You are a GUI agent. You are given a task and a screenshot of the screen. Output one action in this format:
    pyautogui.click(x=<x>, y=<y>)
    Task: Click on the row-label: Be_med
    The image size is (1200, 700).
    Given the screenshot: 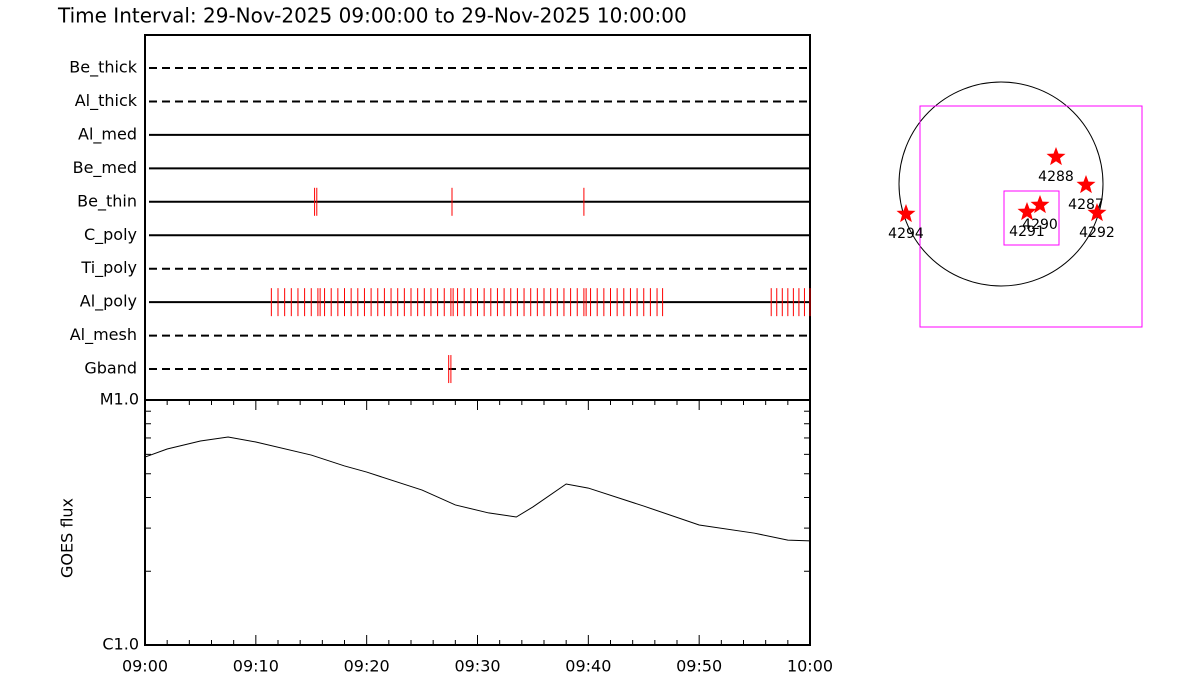 What is the action you would take?
    pyautogui.click(x=105, y=168)
    